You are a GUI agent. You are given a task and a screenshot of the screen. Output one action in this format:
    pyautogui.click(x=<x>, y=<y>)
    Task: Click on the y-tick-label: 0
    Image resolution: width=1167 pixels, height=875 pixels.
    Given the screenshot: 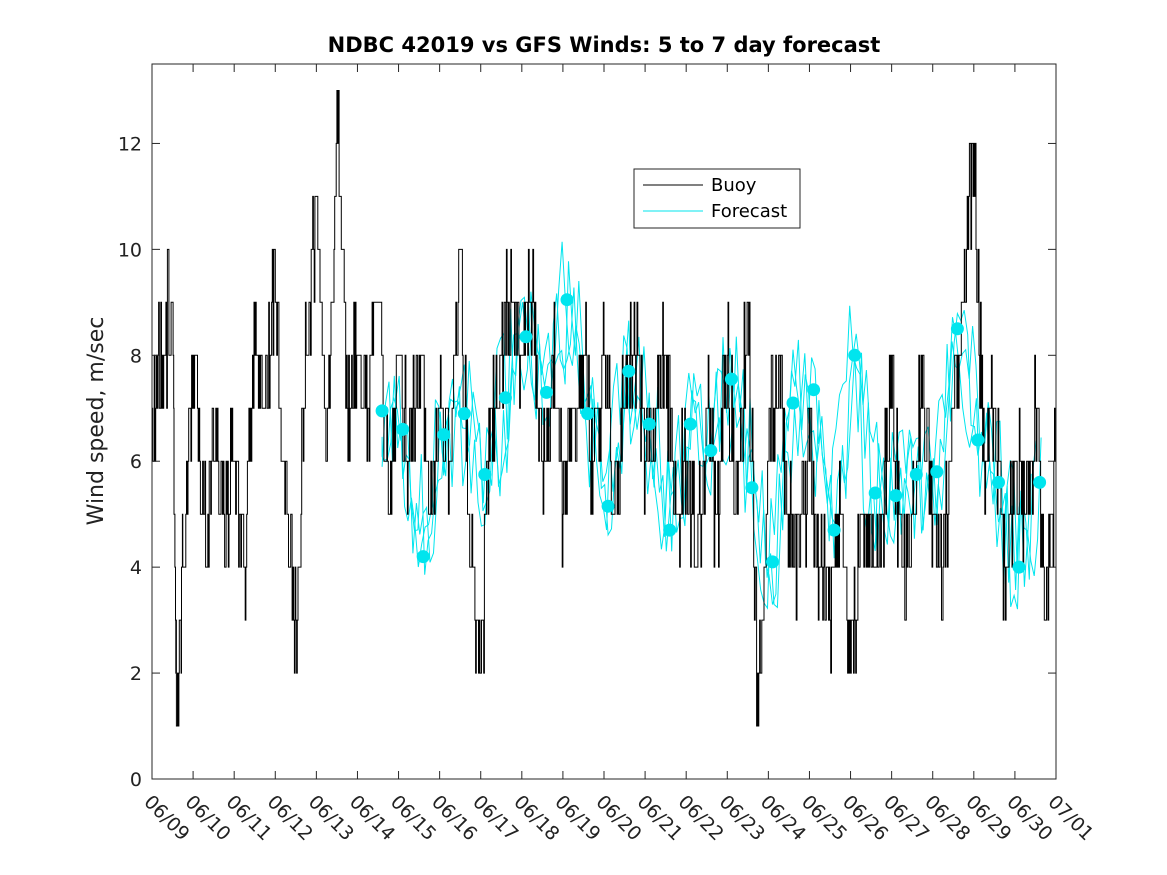 What is the action you would take?
    pyautogui.click(x=136, y=780)
    